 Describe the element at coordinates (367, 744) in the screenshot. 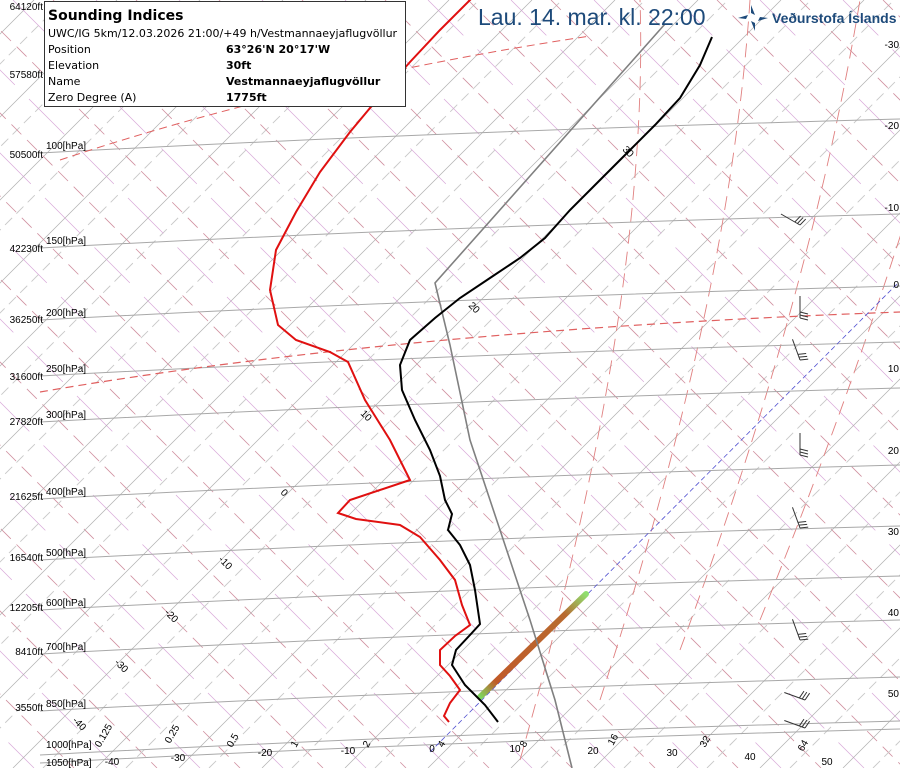

I see `mixing-ratio-label: 2` at that location.